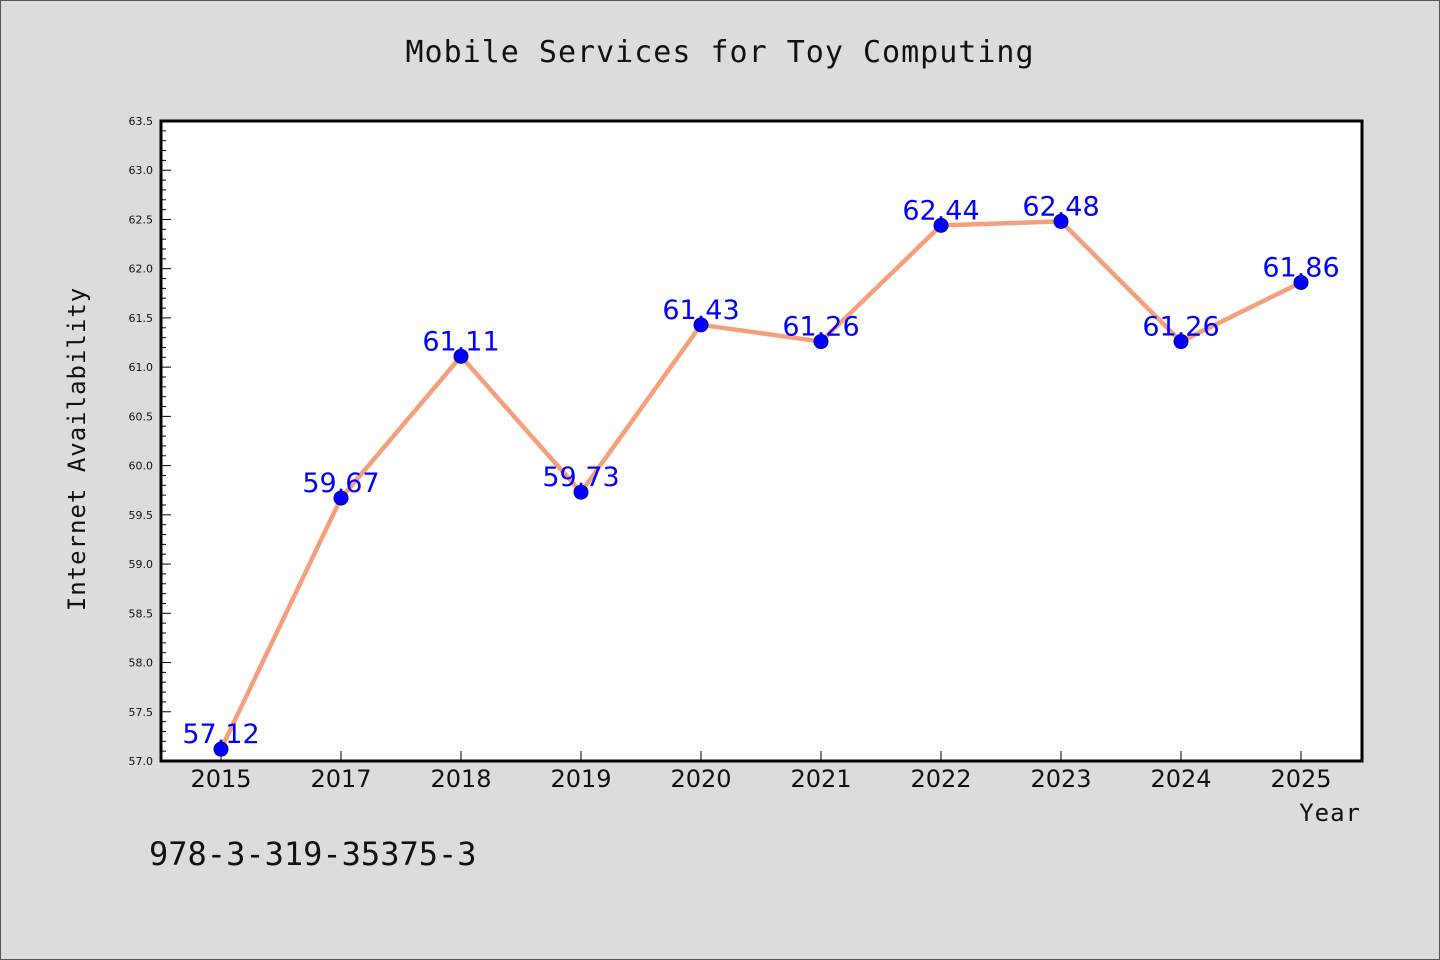  What do you see at coordinates (141, 466) in the screenshot?
I see `y-tick-label: 60.0` at bounding box center [141, 466].